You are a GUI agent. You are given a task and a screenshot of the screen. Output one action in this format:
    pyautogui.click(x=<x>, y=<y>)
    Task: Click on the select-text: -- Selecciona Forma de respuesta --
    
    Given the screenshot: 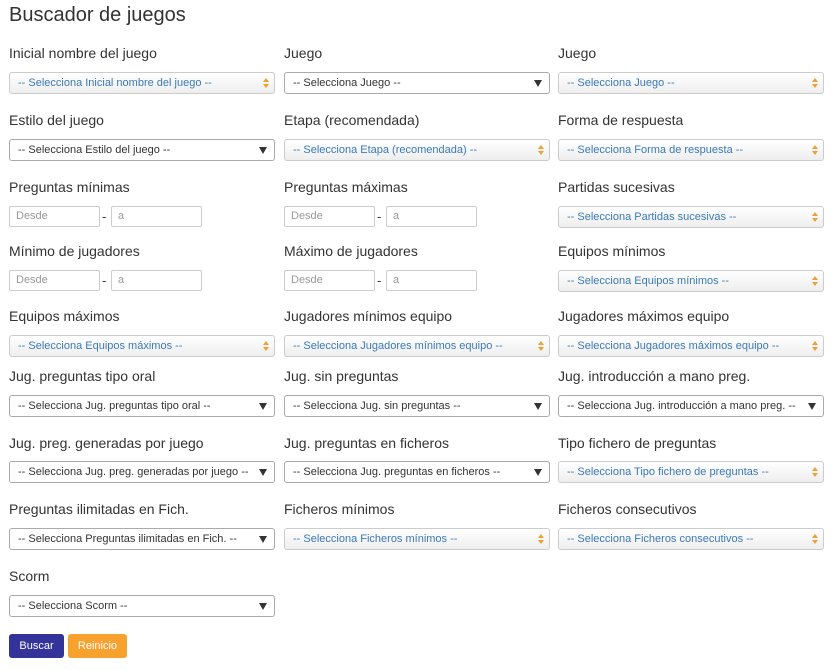 What is the action you would take?
    pyautogui.click(x=655, y=150)
    